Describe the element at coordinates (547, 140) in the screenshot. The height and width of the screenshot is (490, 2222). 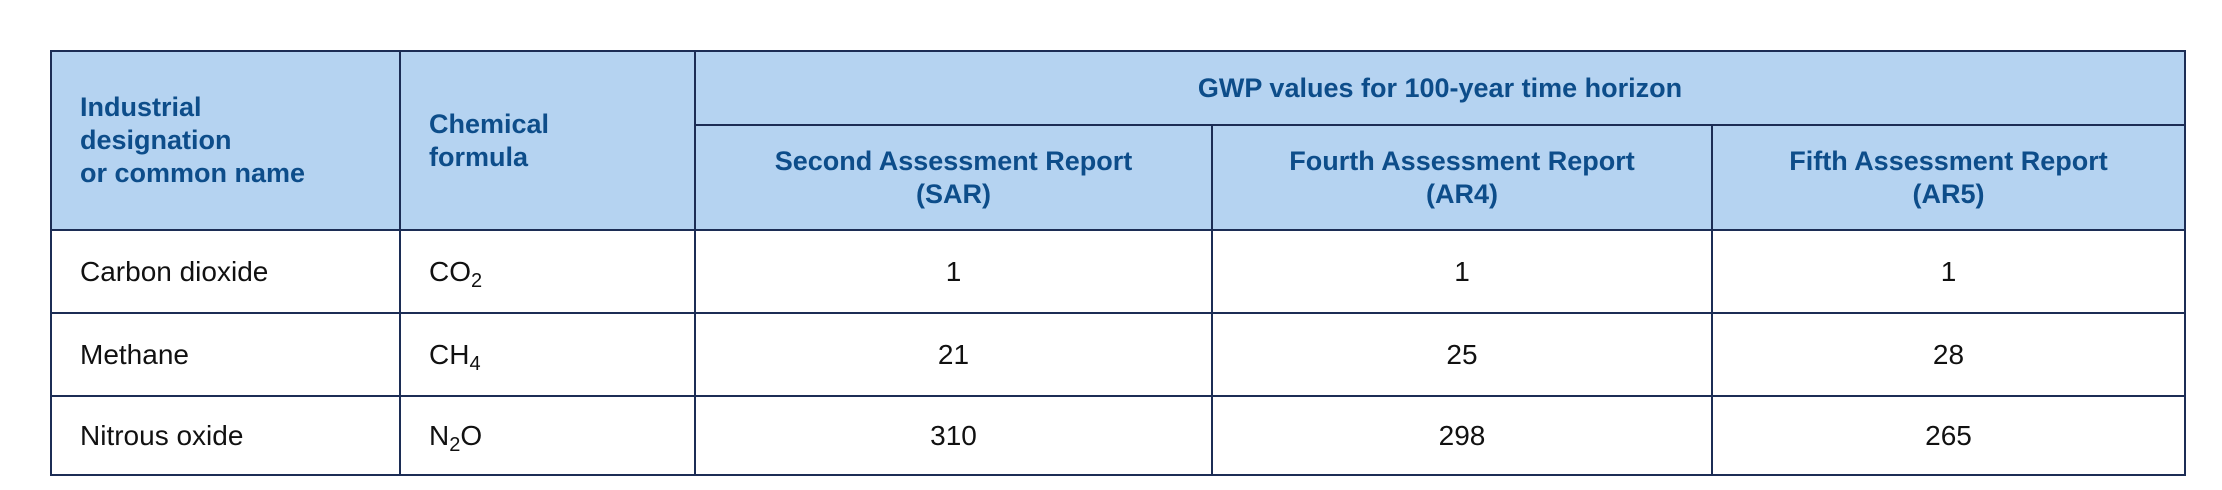
I see `header-formula: Chemical formula` at that location.